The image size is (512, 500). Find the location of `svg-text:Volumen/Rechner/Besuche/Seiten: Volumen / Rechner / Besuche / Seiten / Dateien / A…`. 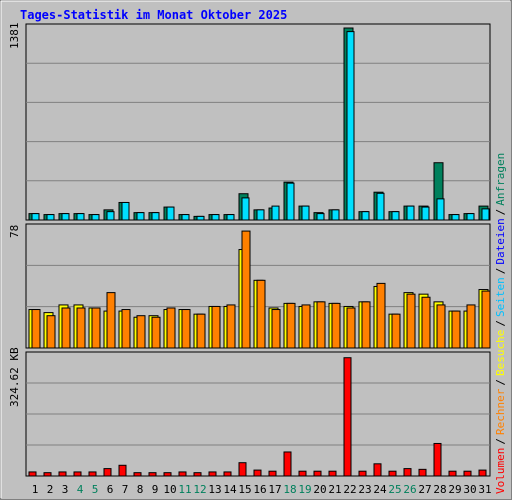

svg-text:Volumen/Rechner/Besuche/Seiten: Volumen / Rechner / Besuche / Seiten / Dateien / A… is located at coordinates (500, 323).